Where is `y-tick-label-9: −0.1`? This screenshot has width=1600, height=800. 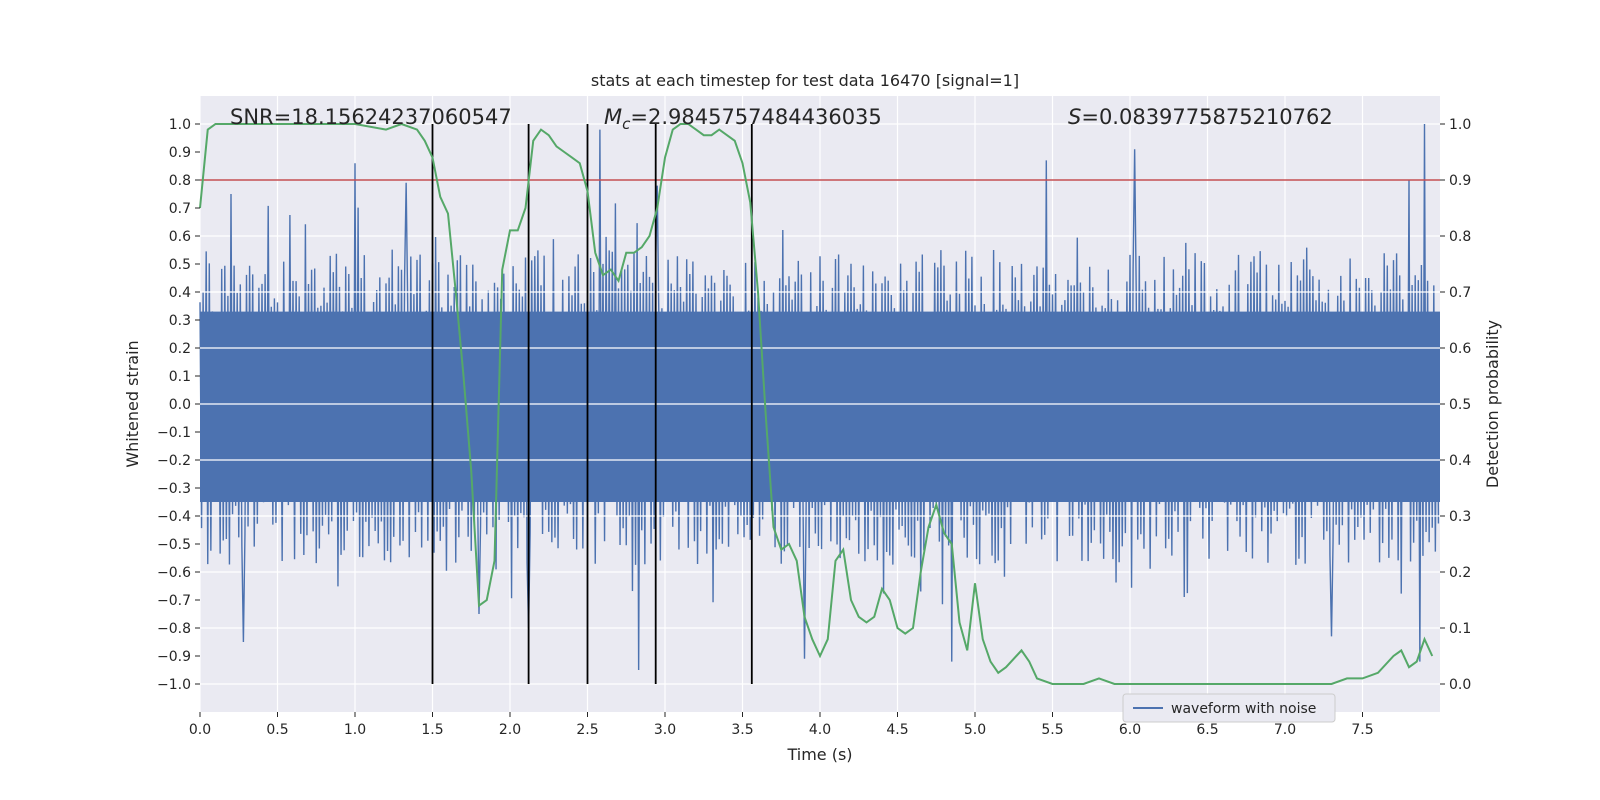 y-tick-label-9: −0.1 is located at coordinates (174, 433).